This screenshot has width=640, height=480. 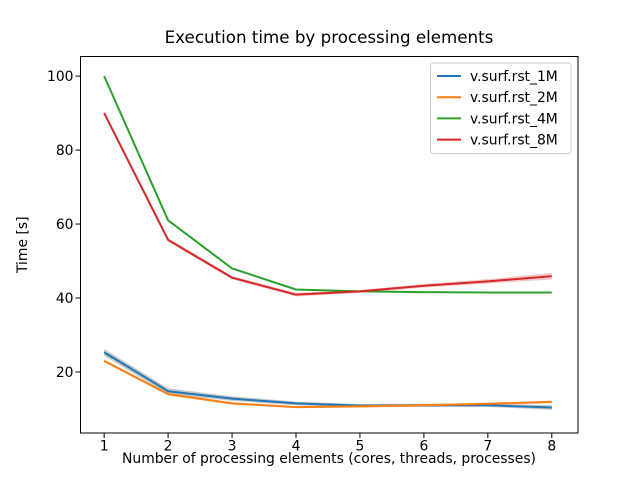 What do you see at coordinates (514, 98) in the screenshot?
I see `legend-label: v.surf.rst_2M` at bounding box center [514, 98].